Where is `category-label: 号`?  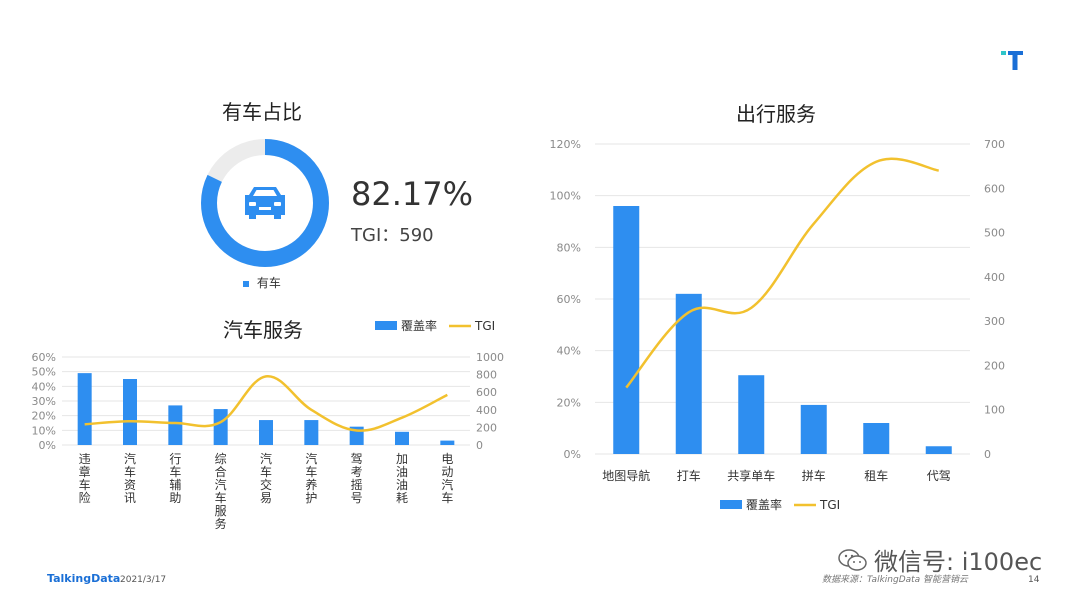
category-label: 号 is located at coordinates (357, 498).